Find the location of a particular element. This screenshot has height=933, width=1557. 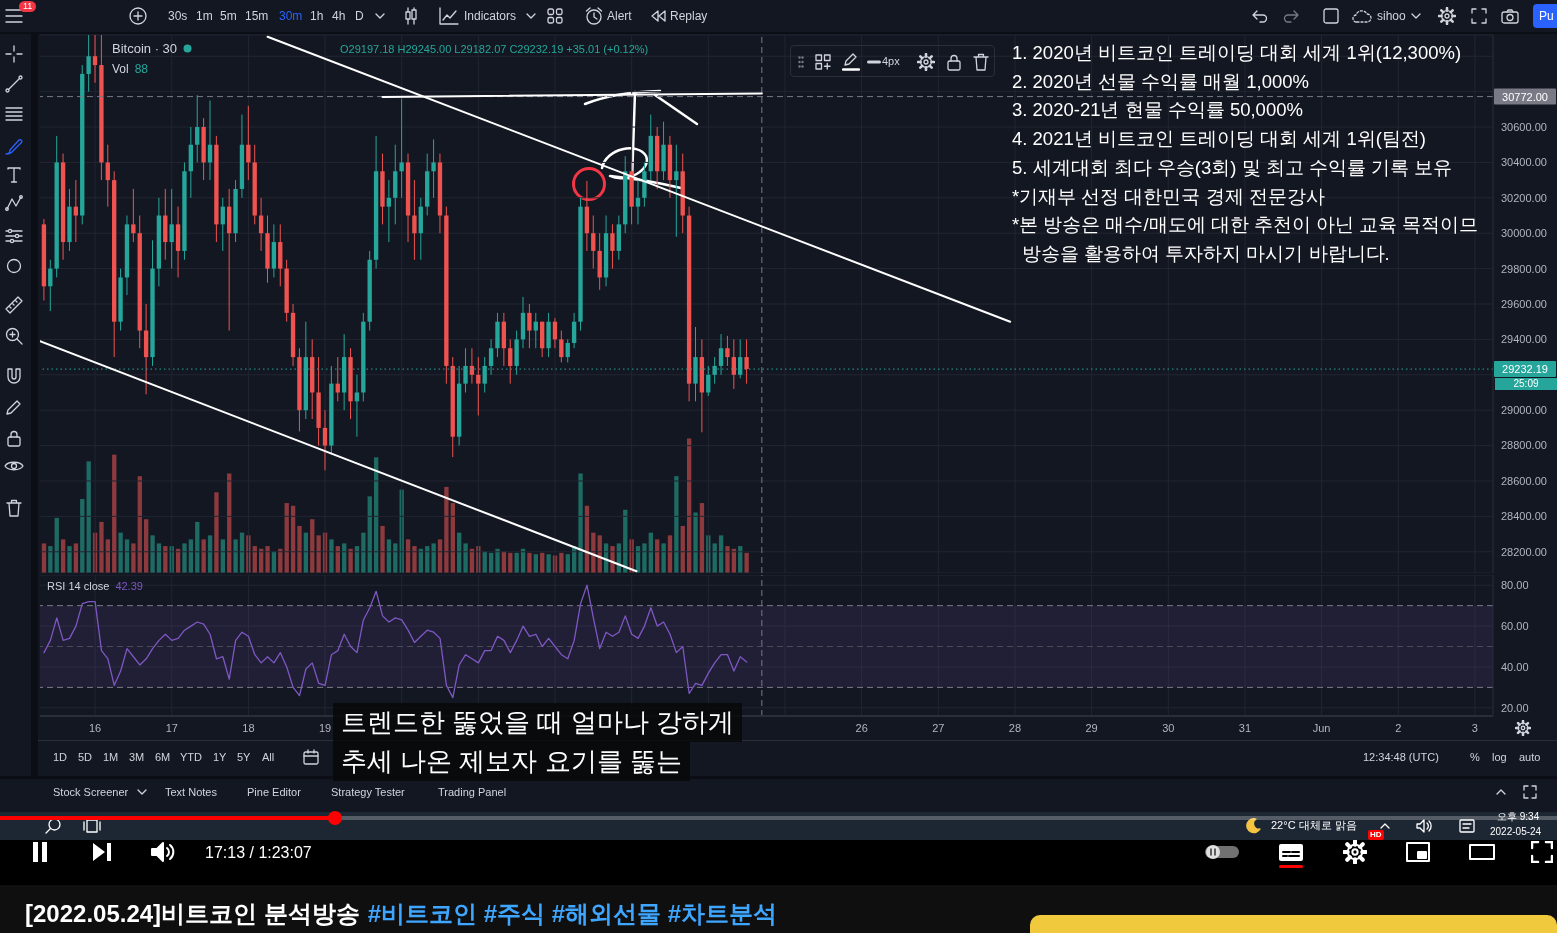

x-tick-label: 26 is located at coordinates (861, 727).